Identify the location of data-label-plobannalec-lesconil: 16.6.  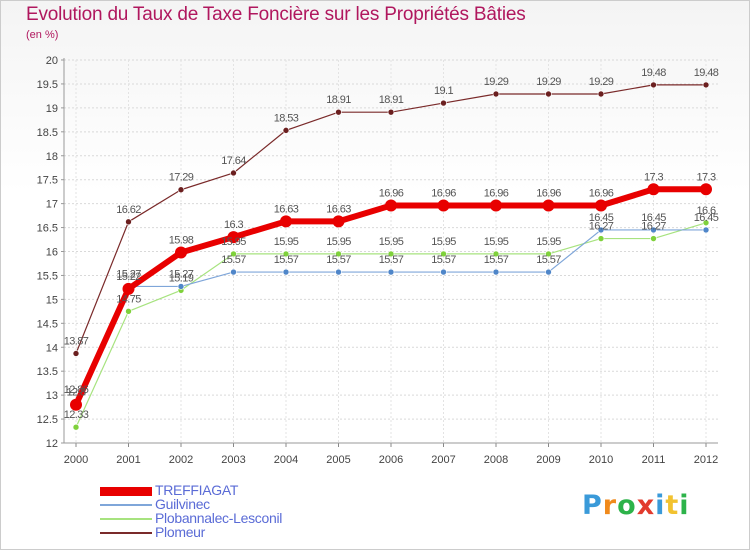
(705, 211).